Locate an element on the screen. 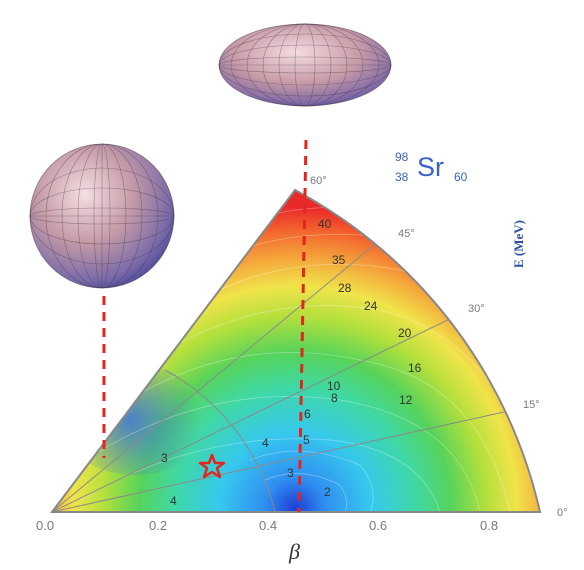  contour-label: 35 is located at coordinates (339, 260).